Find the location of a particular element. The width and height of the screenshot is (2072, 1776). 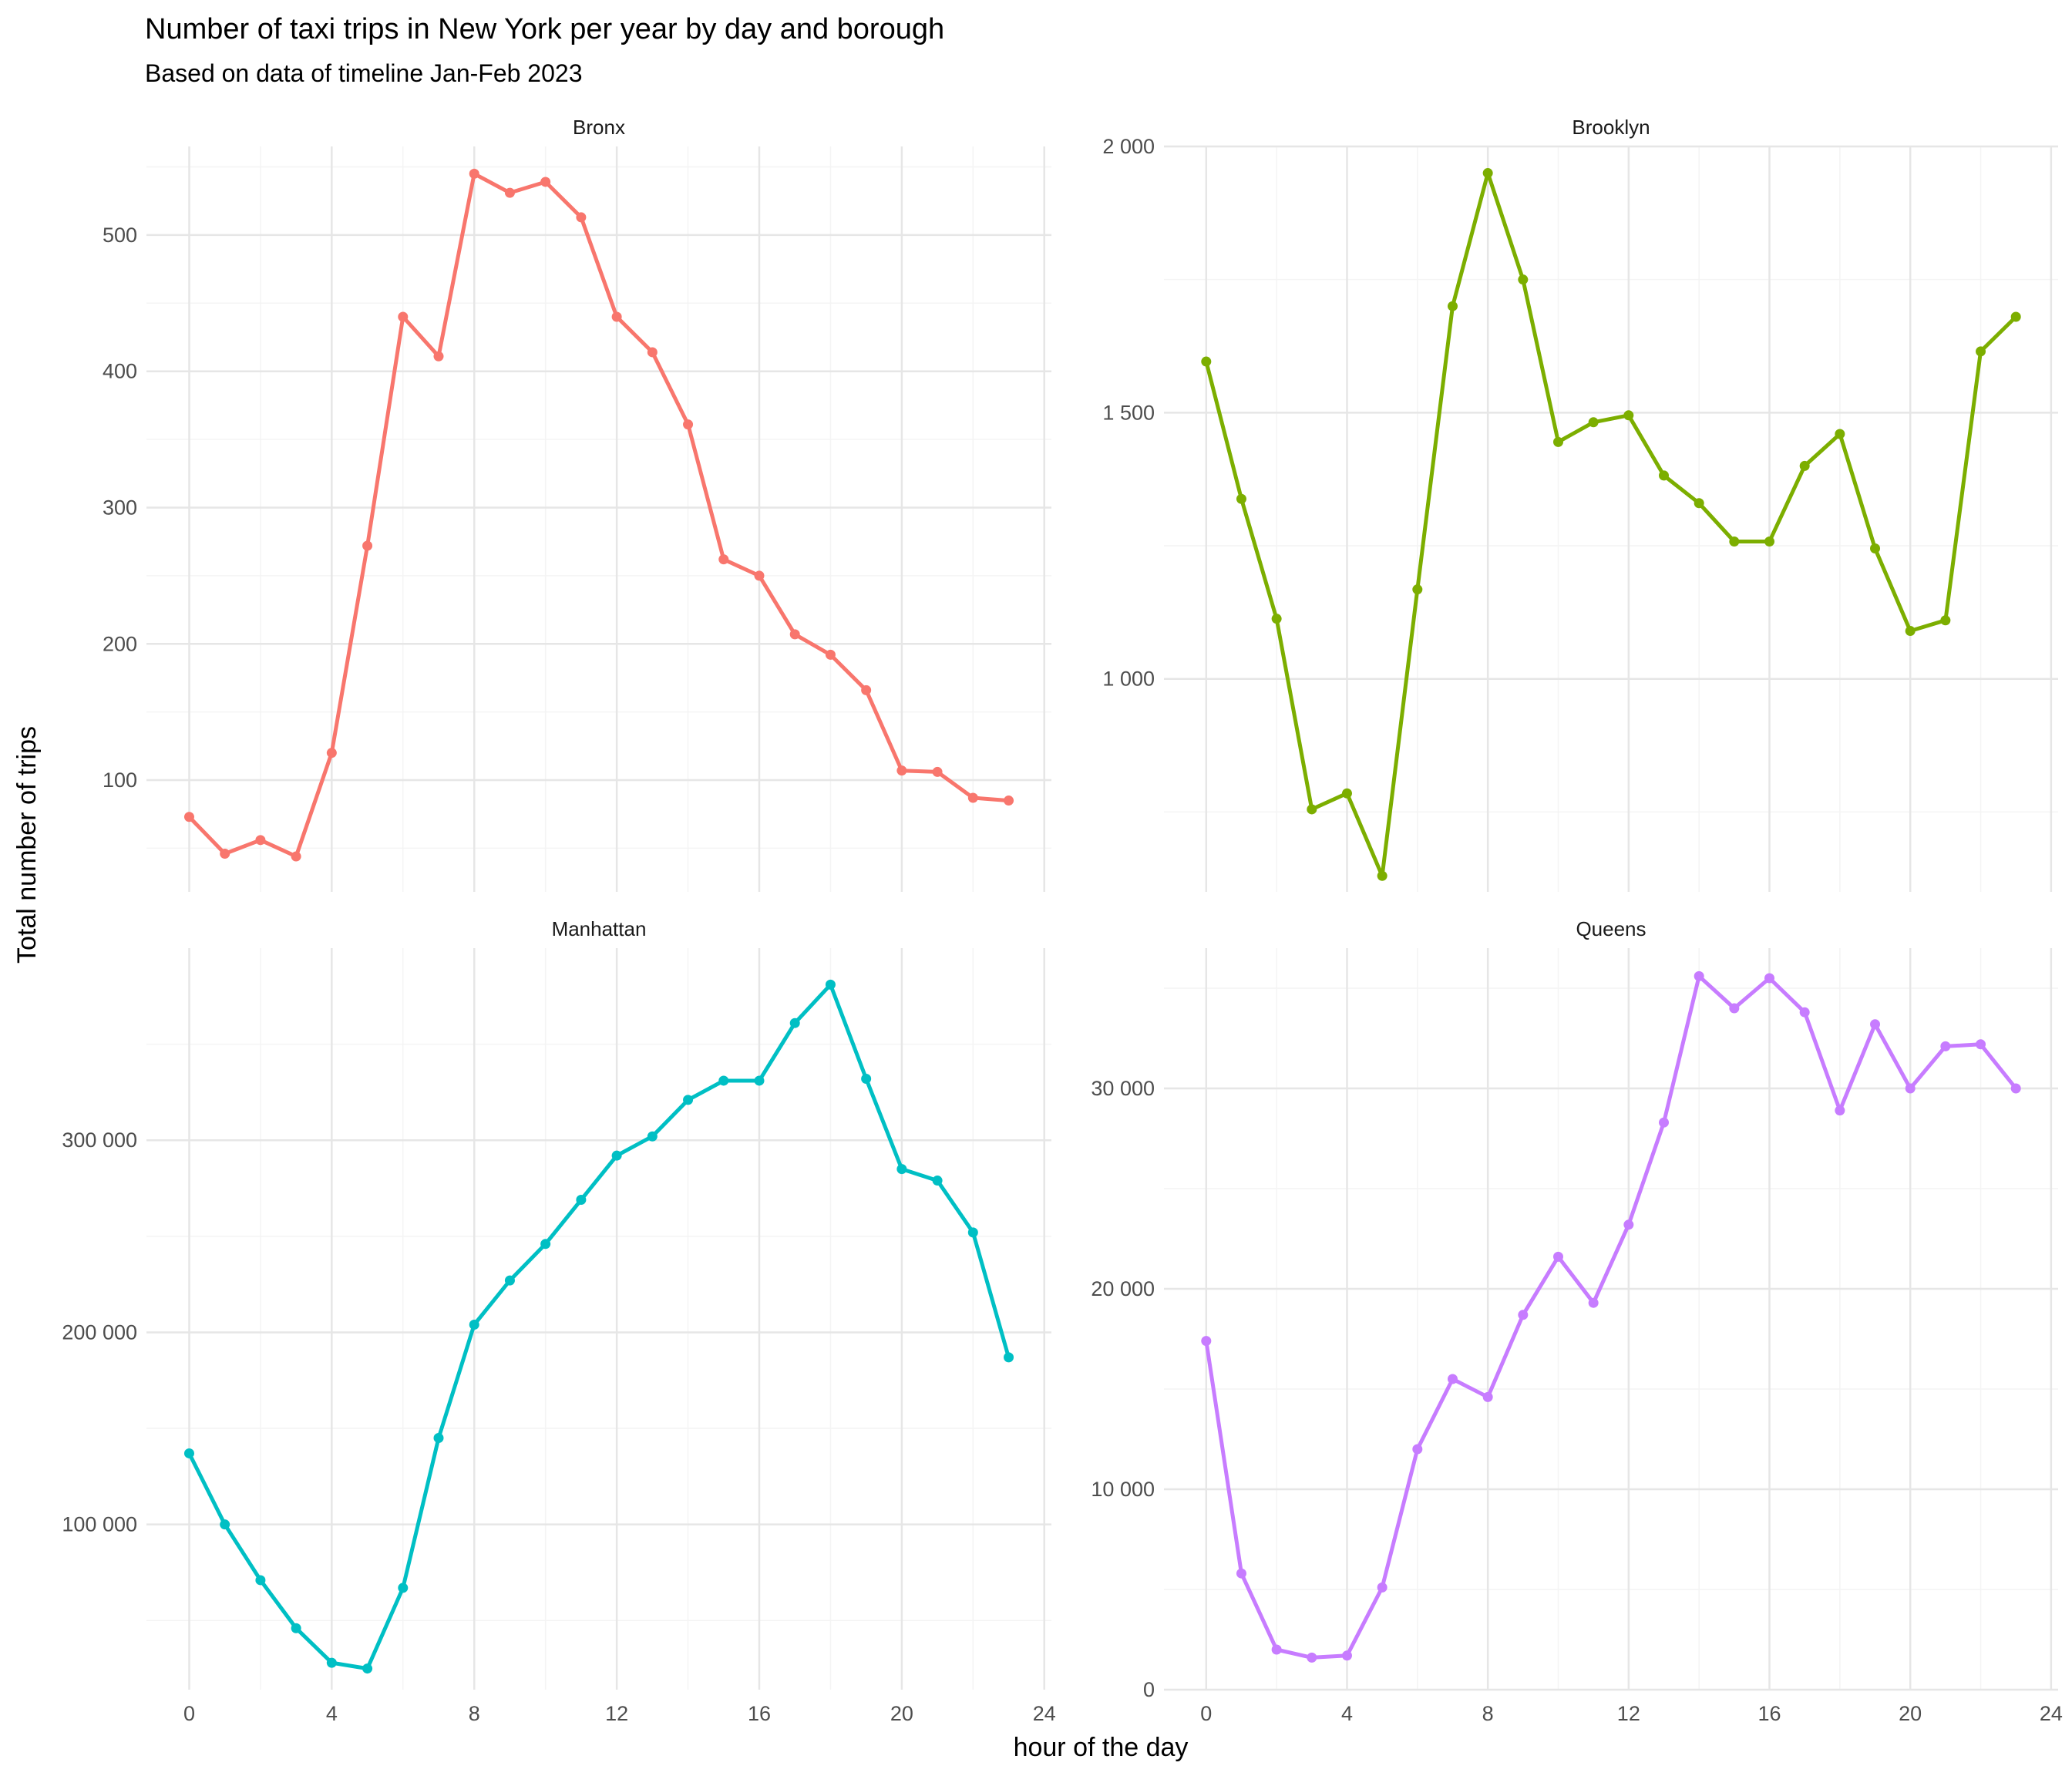

x-tick-label: 16 is located at coordinates (1769, 1714).